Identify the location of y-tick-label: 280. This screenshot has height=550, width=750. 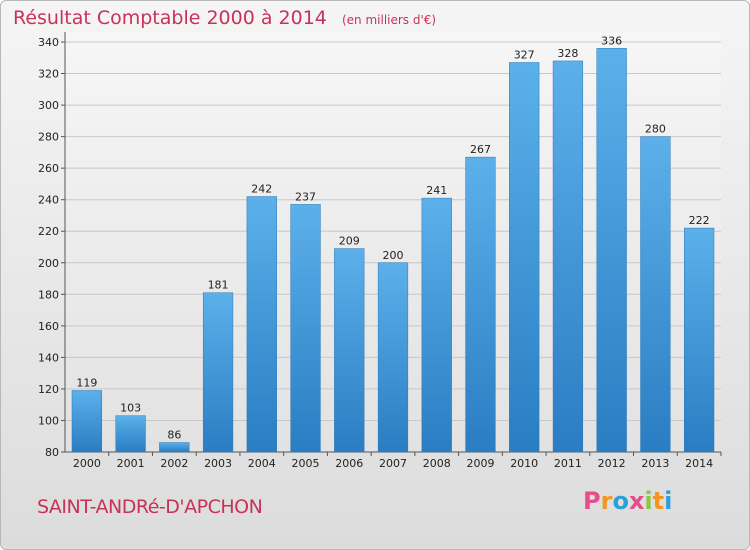
(48, 137).